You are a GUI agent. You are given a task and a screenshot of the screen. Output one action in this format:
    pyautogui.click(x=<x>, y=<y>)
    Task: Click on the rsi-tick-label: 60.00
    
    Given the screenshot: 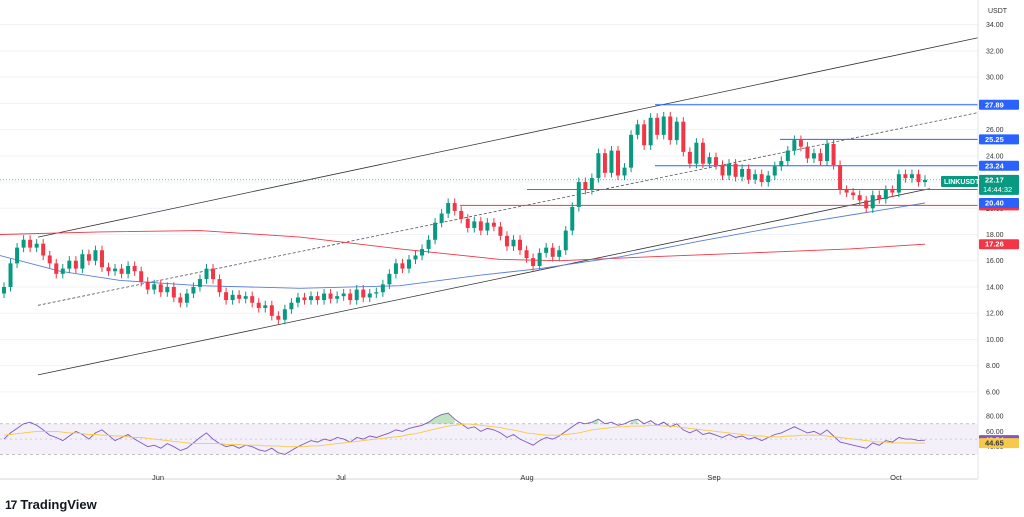 What is the action you would take?
    pyautogui.click(x=995, y=432)
    